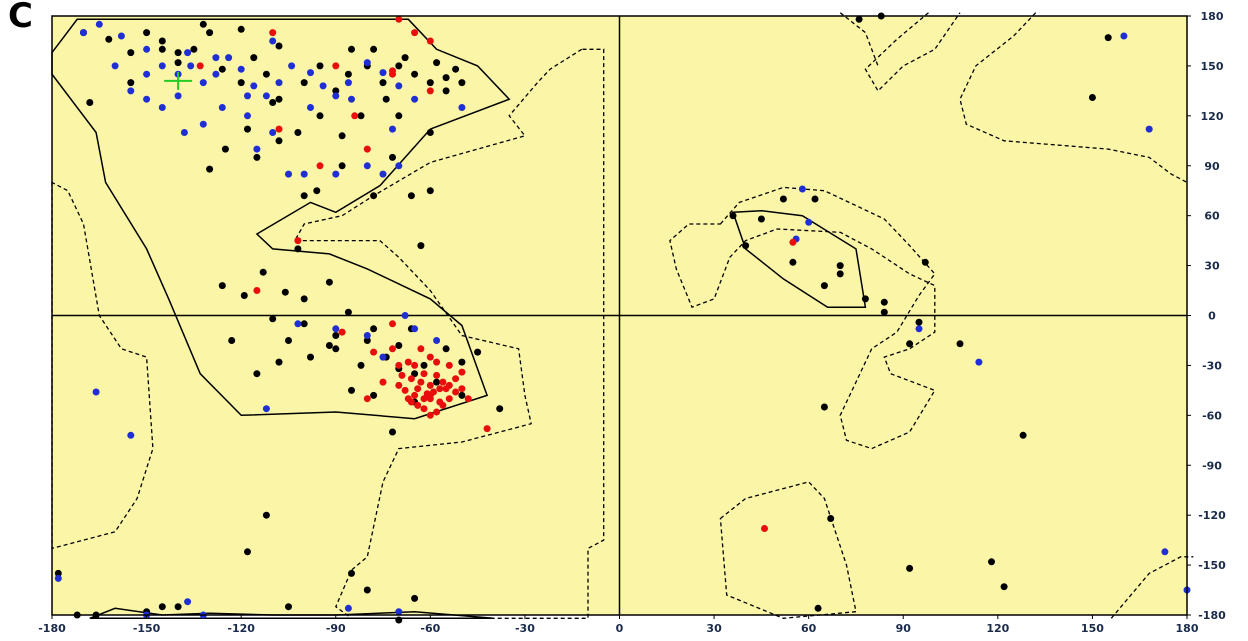 The image size is (1248, 641). I want to click on allowed-contour, so click(102, 365).